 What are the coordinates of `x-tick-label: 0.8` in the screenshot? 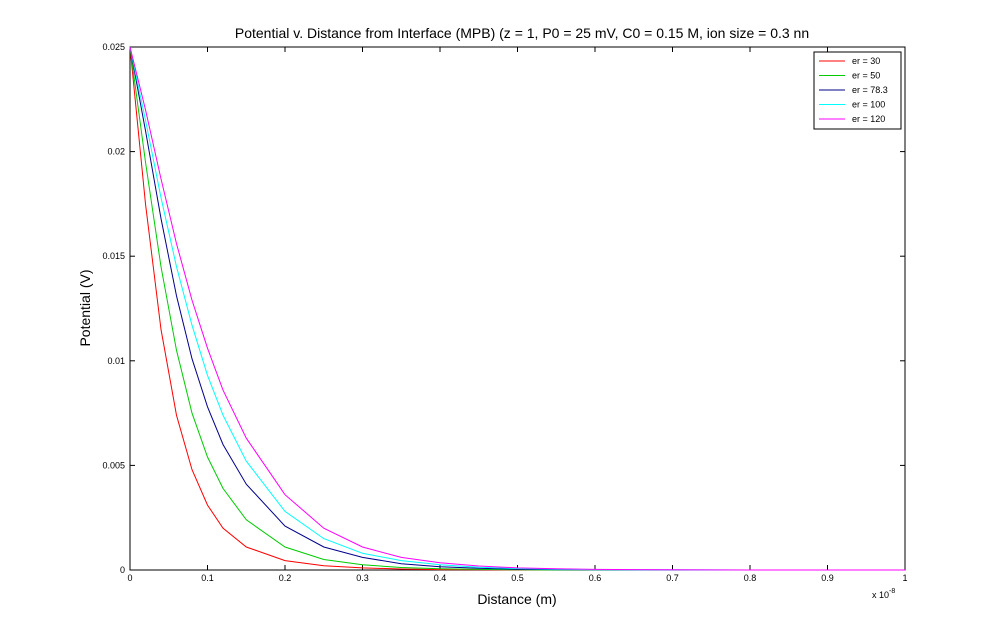 It's located at (750, 578).